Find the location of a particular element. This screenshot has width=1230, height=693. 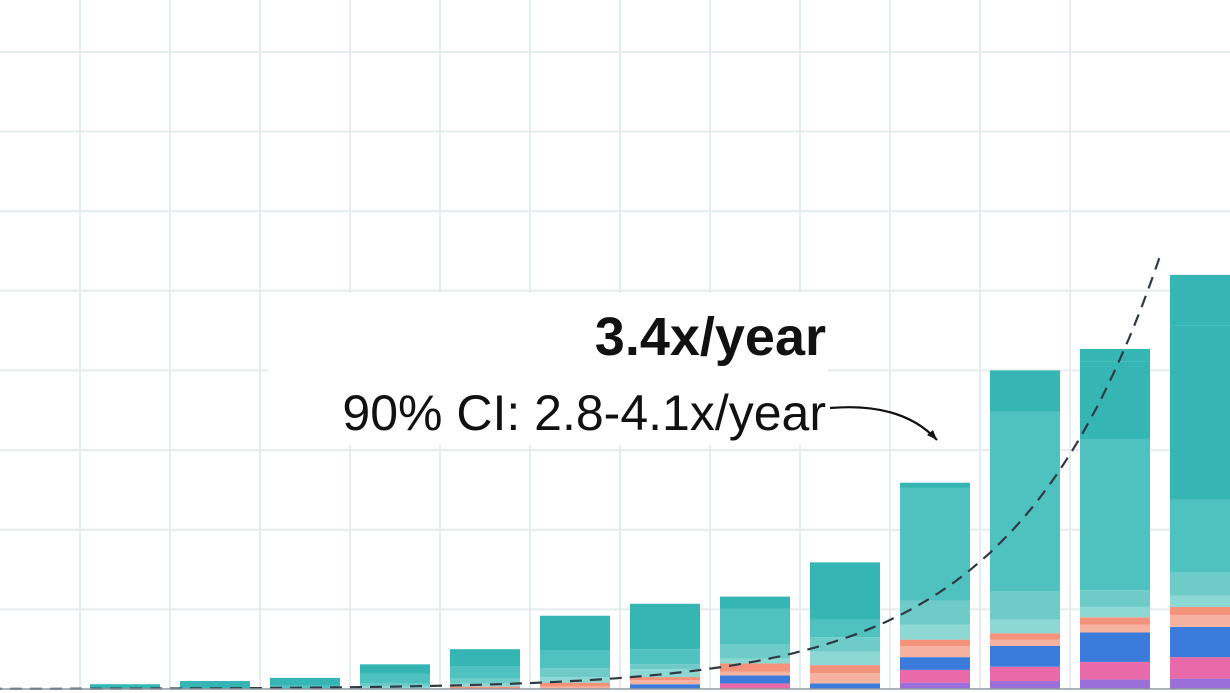

annotation-arrow is located at coordinates (883, 423).